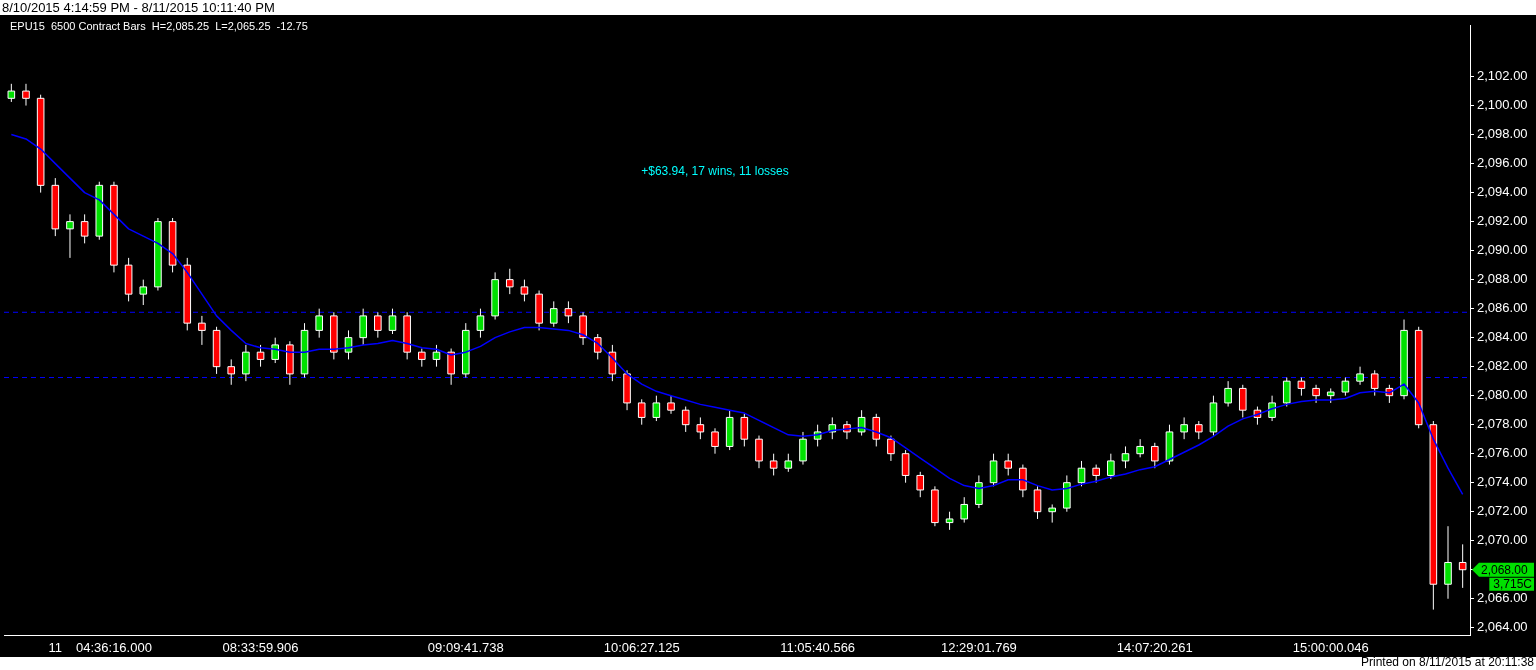 The image size is (1536, 670). I want to click on y-tick-label: 2,086.00, so click(1502, 308).